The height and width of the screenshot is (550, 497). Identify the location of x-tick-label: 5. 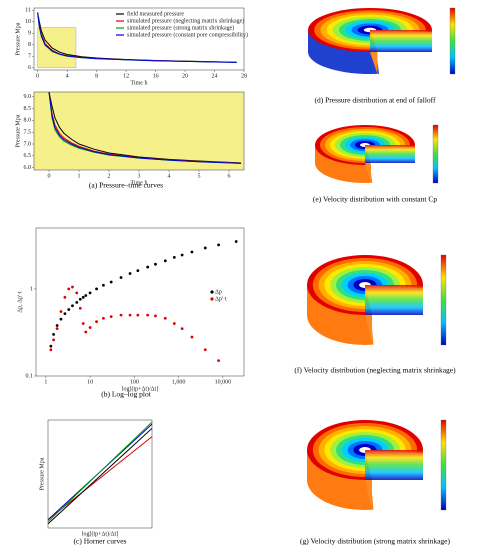
(199, 176).